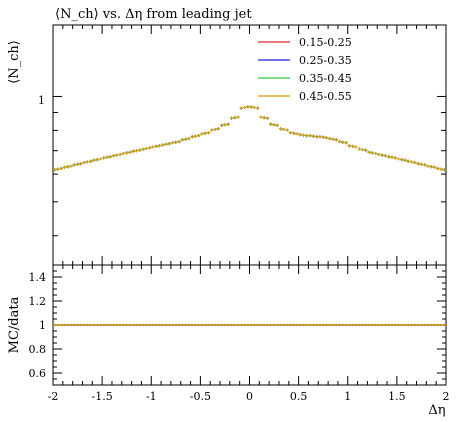  What do you see at coordinates (41, 100) in the screenshot?
I see `main-ytick-label: 1` at bounding box center [41, 100].